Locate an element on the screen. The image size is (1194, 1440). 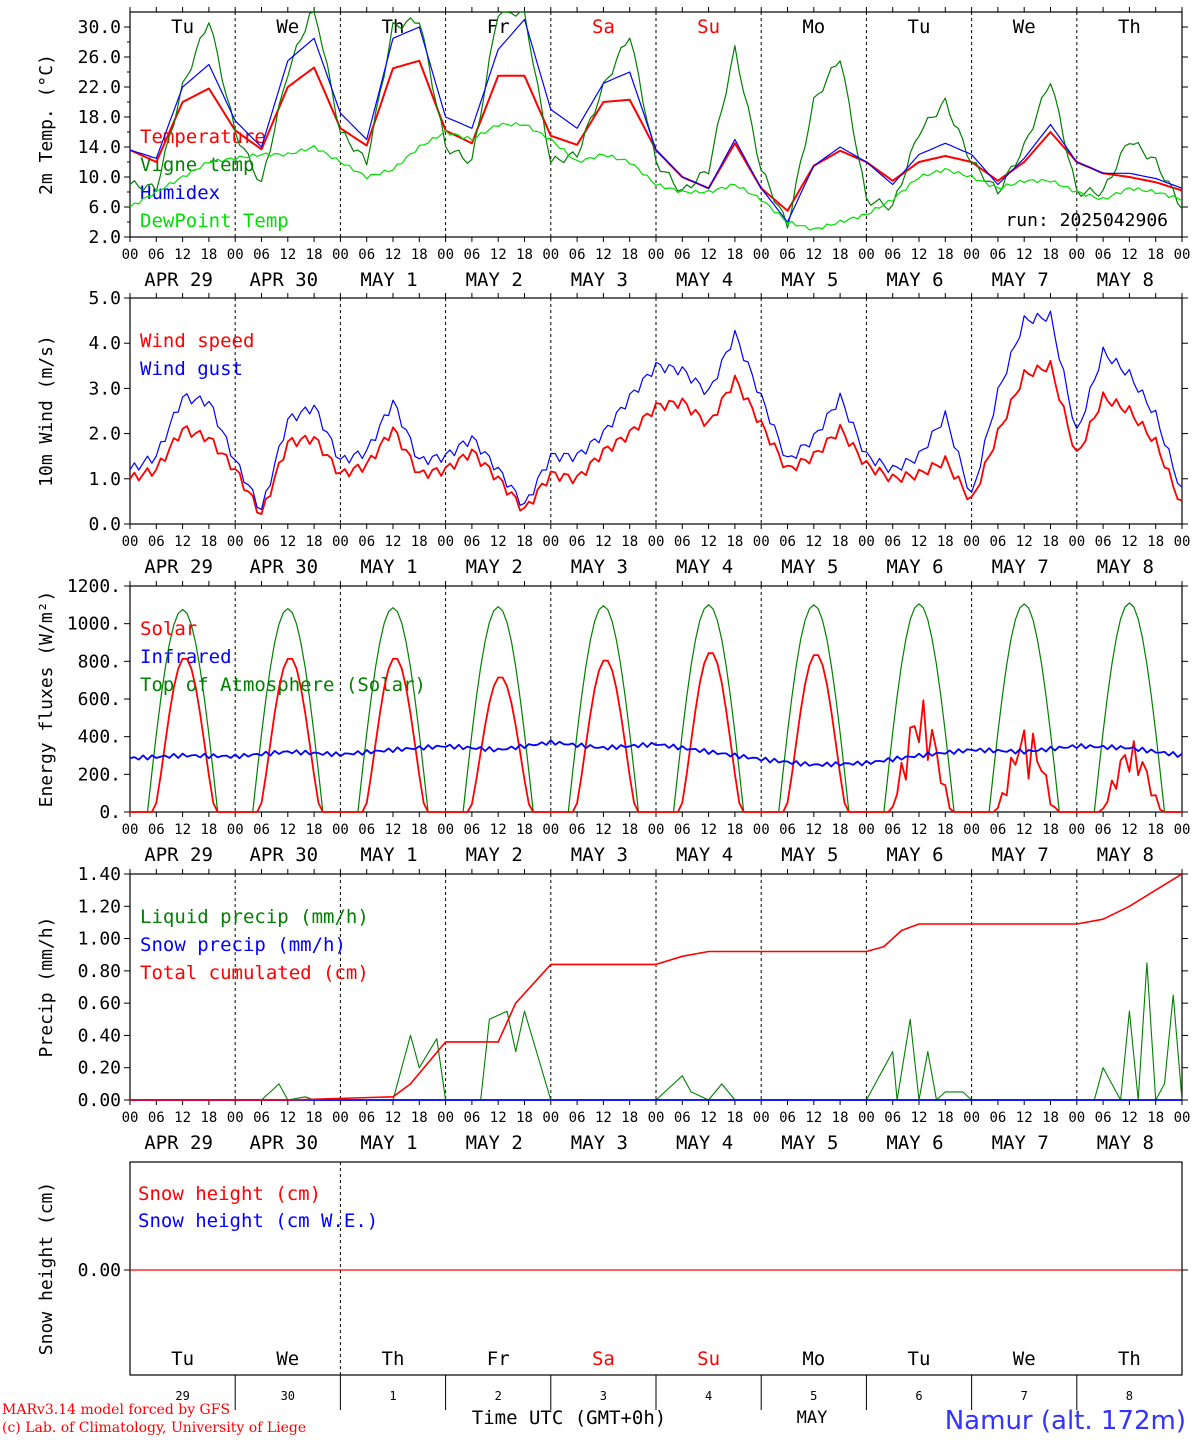
date-label: MAY 7 is located at coordinates (1020, 280).